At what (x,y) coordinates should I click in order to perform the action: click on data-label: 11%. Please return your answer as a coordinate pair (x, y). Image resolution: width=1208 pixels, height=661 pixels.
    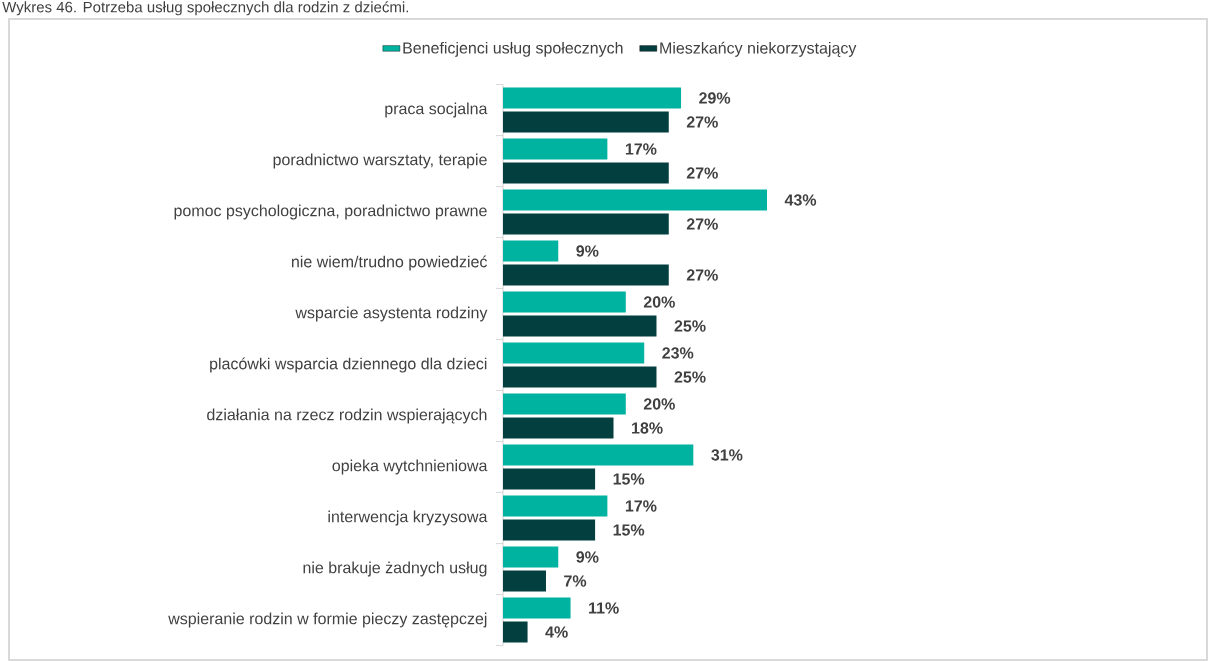
    Looking at the image, I should click on (604, 608).